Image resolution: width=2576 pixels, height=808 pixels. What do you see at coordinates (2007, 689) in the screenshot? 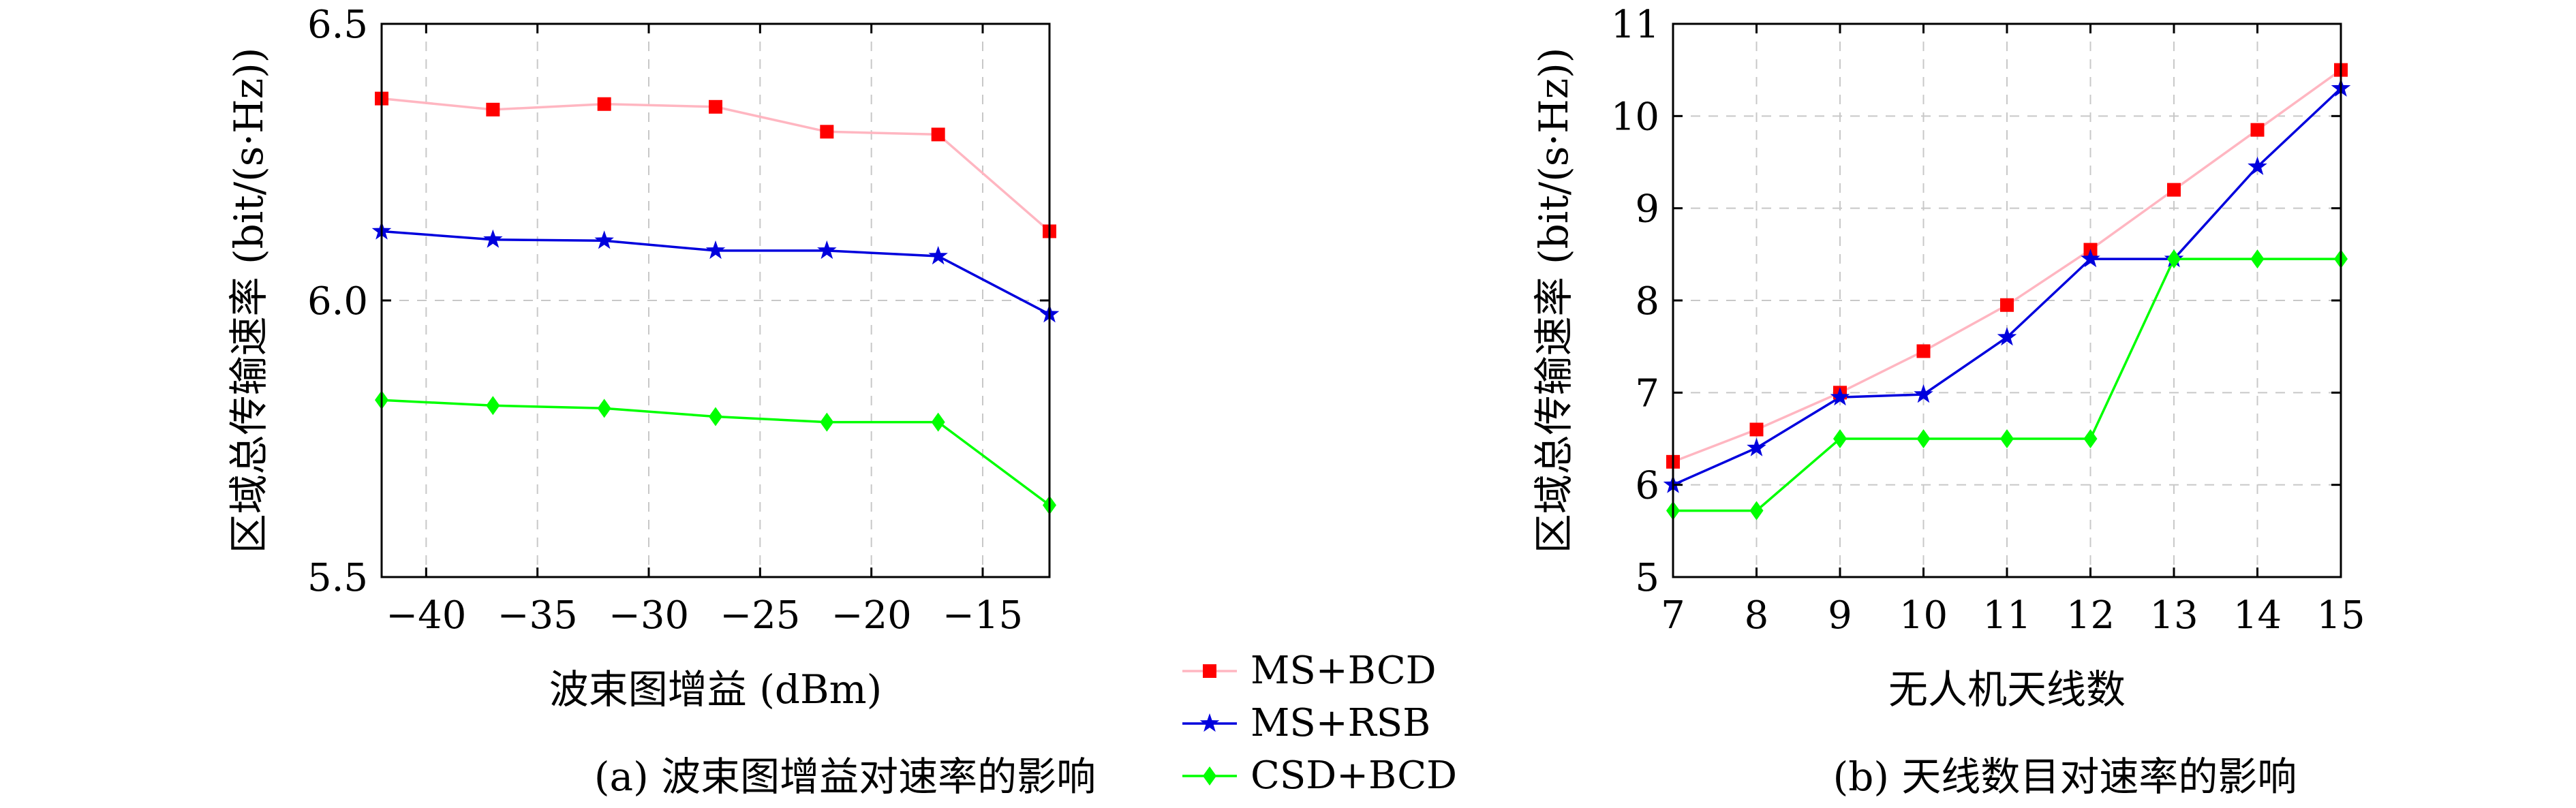
I see `chart-b-xlabel: 无人机天线数` at bounding box center [2007, 689].